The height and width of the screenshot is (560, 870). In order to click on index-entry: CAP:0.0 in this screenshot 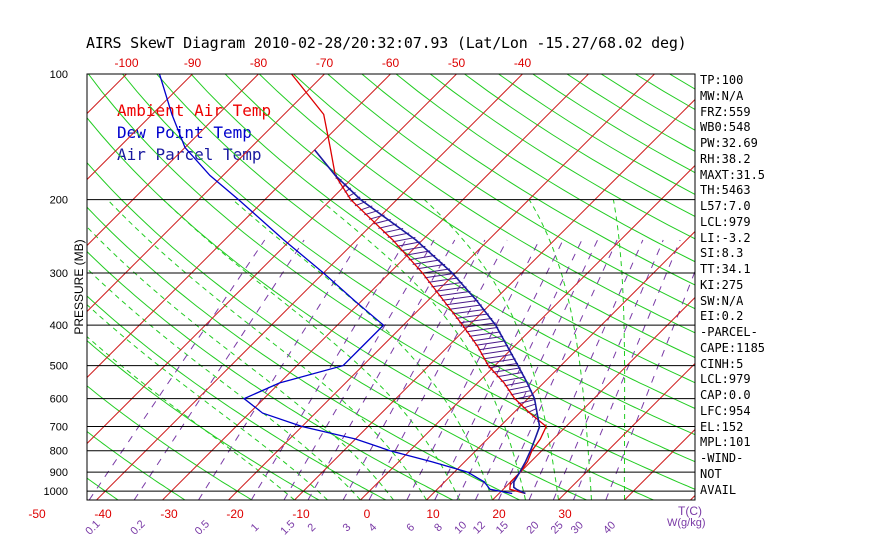, I will do `click(725, 395)`.